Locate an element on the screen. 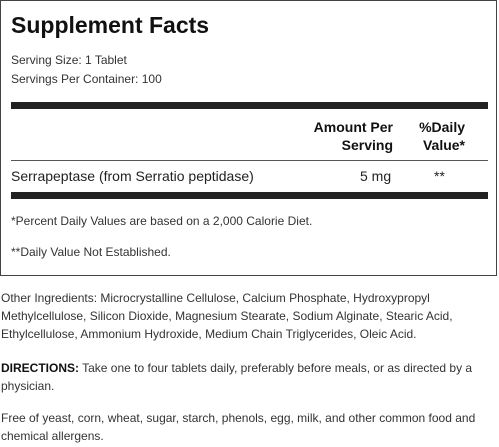 The height and width of the screenshot is (447, 499). serving-size: Serving Size: 1 Tablet is located at coordinates (69, 60).